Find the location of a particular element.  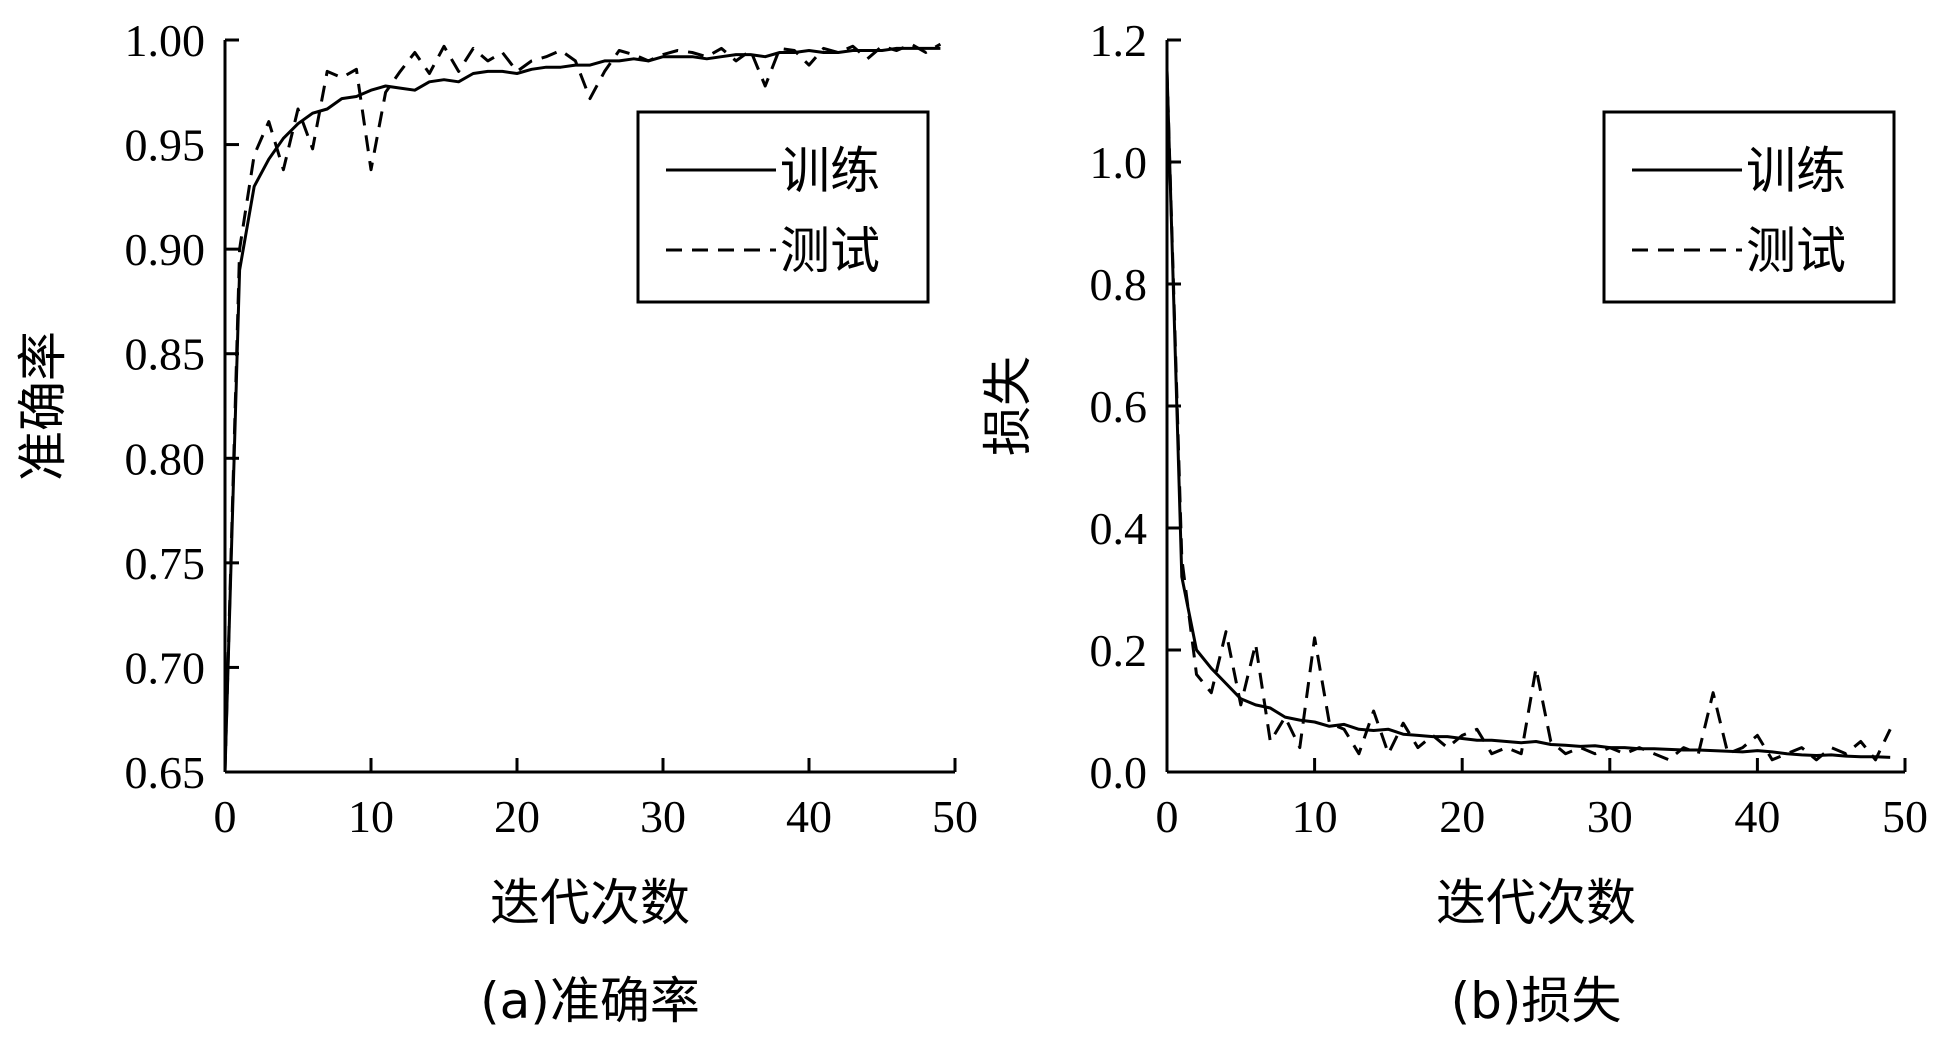

y-tick-label: 0.8 is located at coordinates (1119, 284).